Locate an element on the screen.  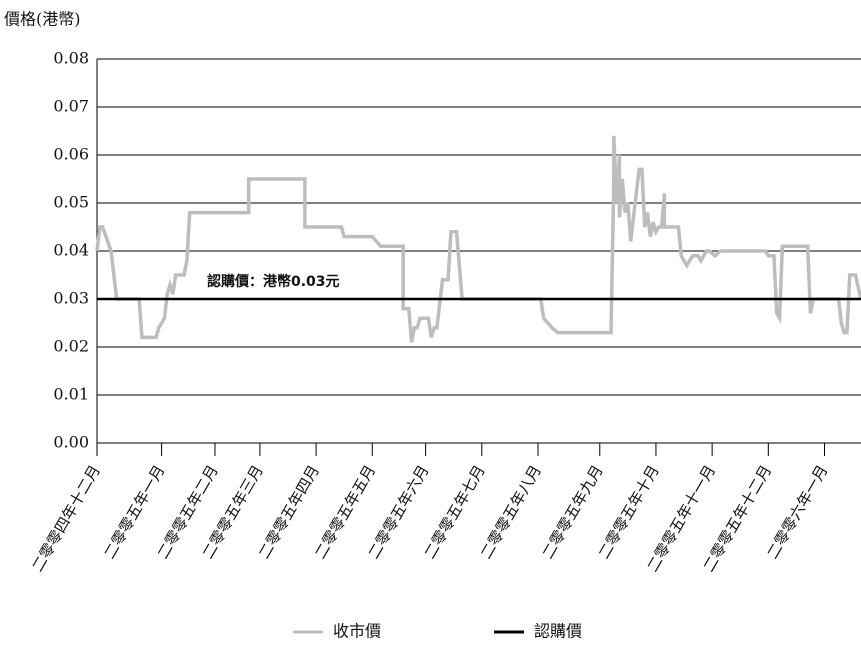
x-tick-label: 二零零五年四月 is located at coordinates (289, 512).